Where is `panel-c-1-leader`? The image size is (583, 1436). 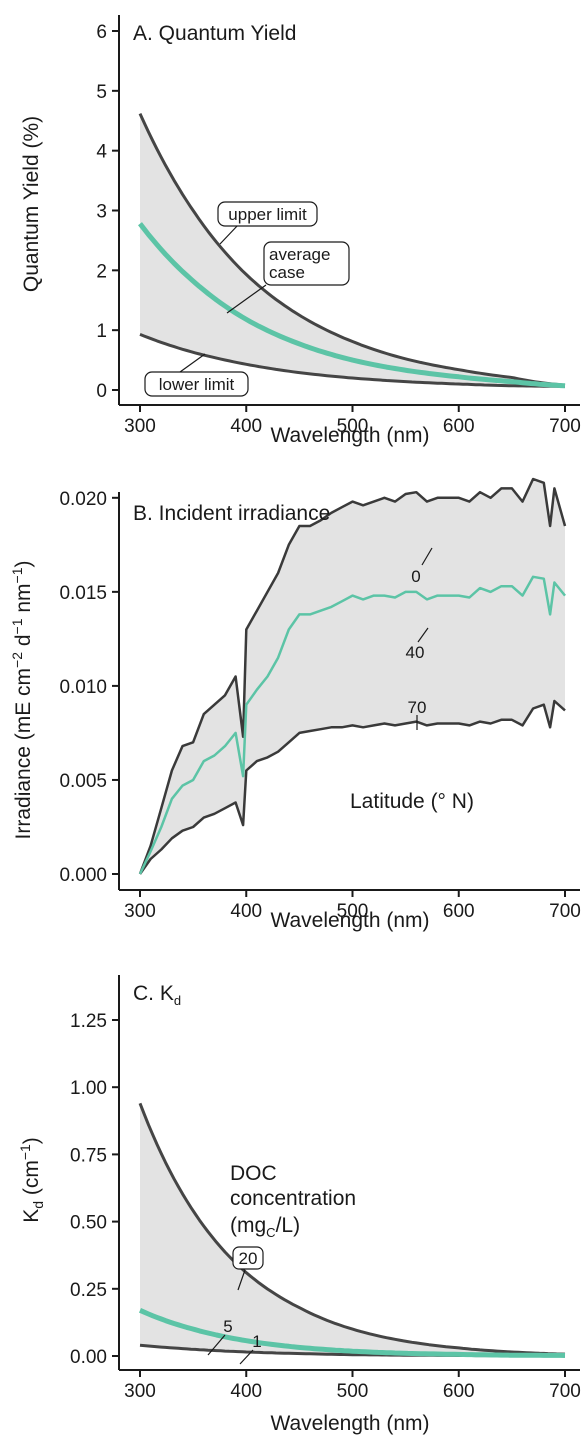
panel-c-1-leader is located at coordinates (246, 1357).